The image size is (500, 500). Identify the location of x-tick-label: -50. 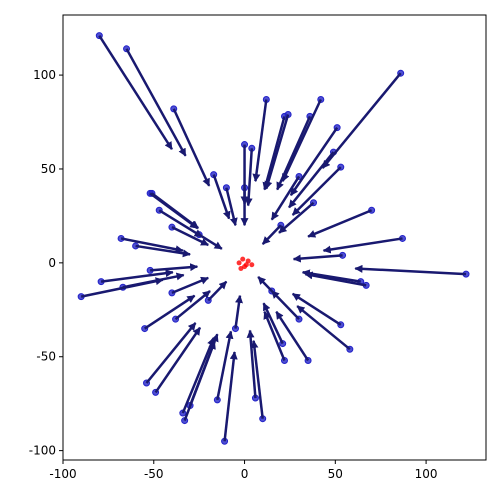
(154, 474).